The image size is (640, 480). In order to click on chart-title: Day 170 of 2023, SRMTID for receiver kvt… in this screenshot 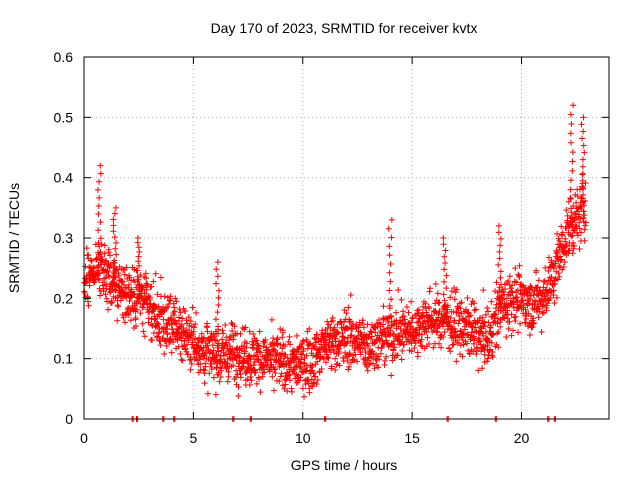, I will do `click(344, 28)`.